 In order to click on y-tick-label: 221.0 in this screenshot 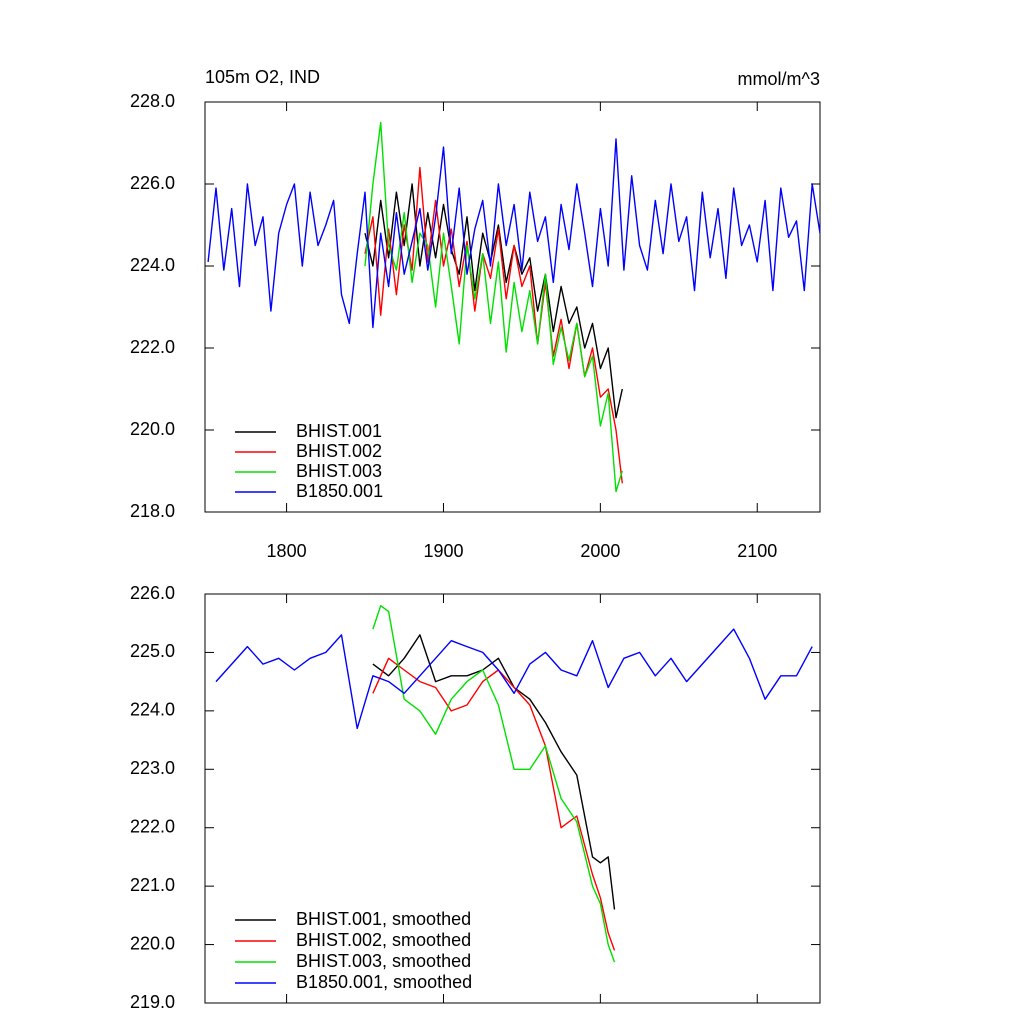, I will do `click(152, 885)`.